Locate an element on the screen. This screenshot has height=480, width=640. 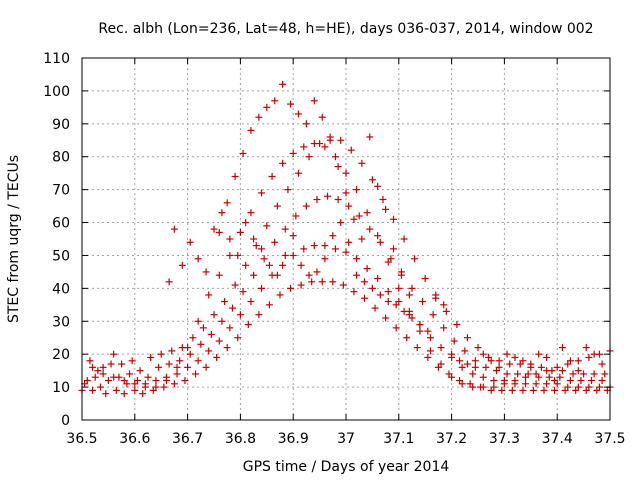
y-tick-label: 80 is located at coordinates (61, 158).